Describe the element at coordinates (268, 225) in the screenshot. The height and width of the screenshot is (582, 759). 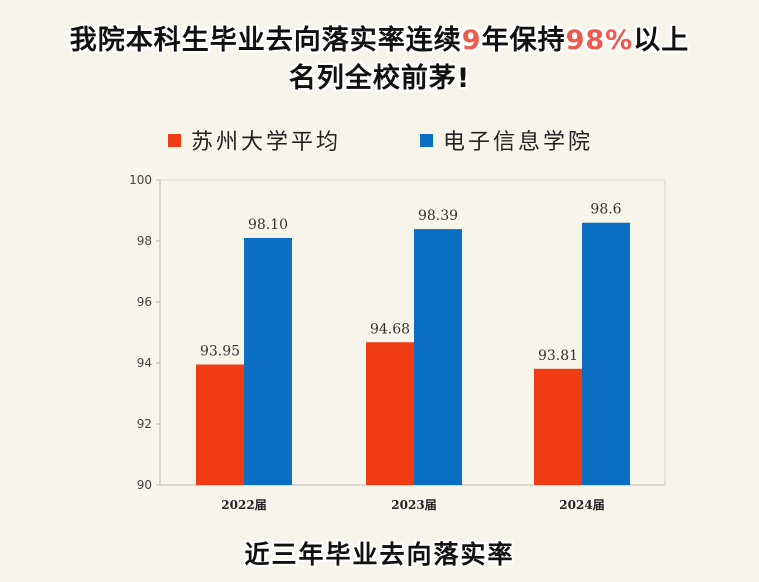
I see `bar-value-label: 98.10` at that location.